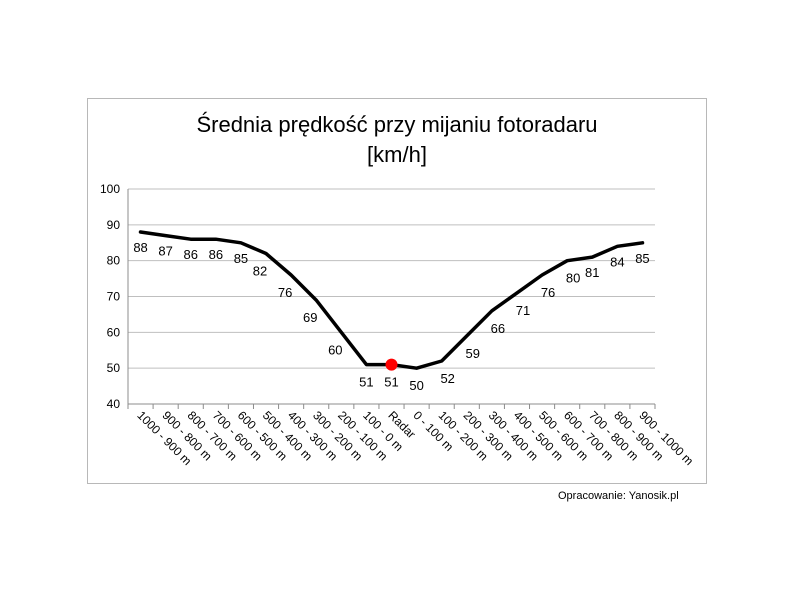  What do you see at coordinates (260, 271) in the screenshot?
I see `data-label: 82` at bounding box center [260, 271].